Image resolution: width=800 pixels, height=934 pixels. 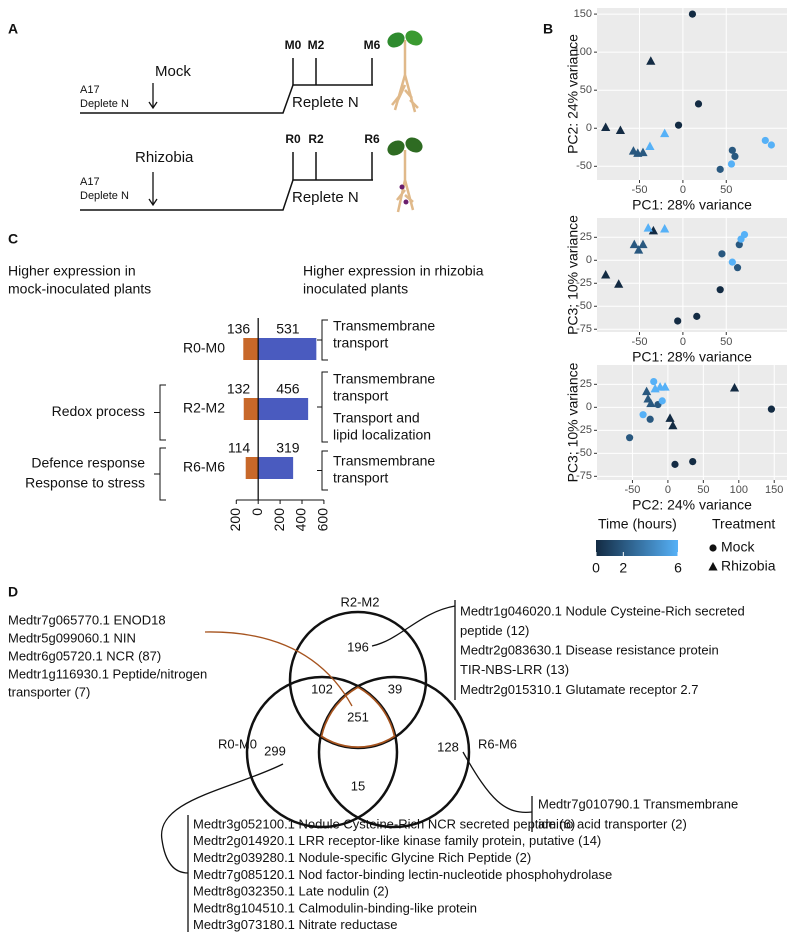 I want to click on category-label: R6-M6, so click(x=204, y=467).